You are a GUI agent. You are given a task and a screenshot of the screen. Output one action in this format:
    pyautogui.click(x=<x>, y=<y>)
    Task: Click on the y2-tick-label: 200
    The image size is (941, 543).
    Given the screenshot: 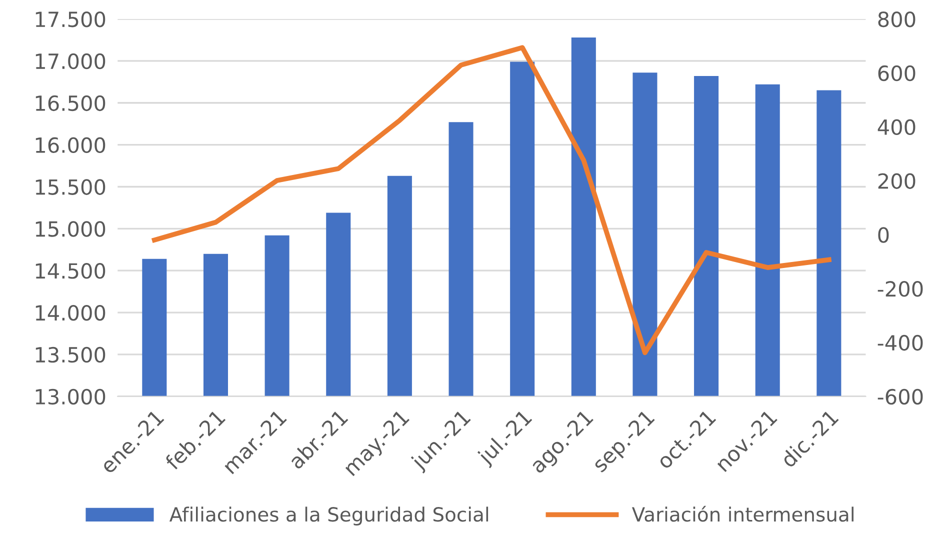 What is the action you would take?
    pyautogui.click(x=897, y=181)
    